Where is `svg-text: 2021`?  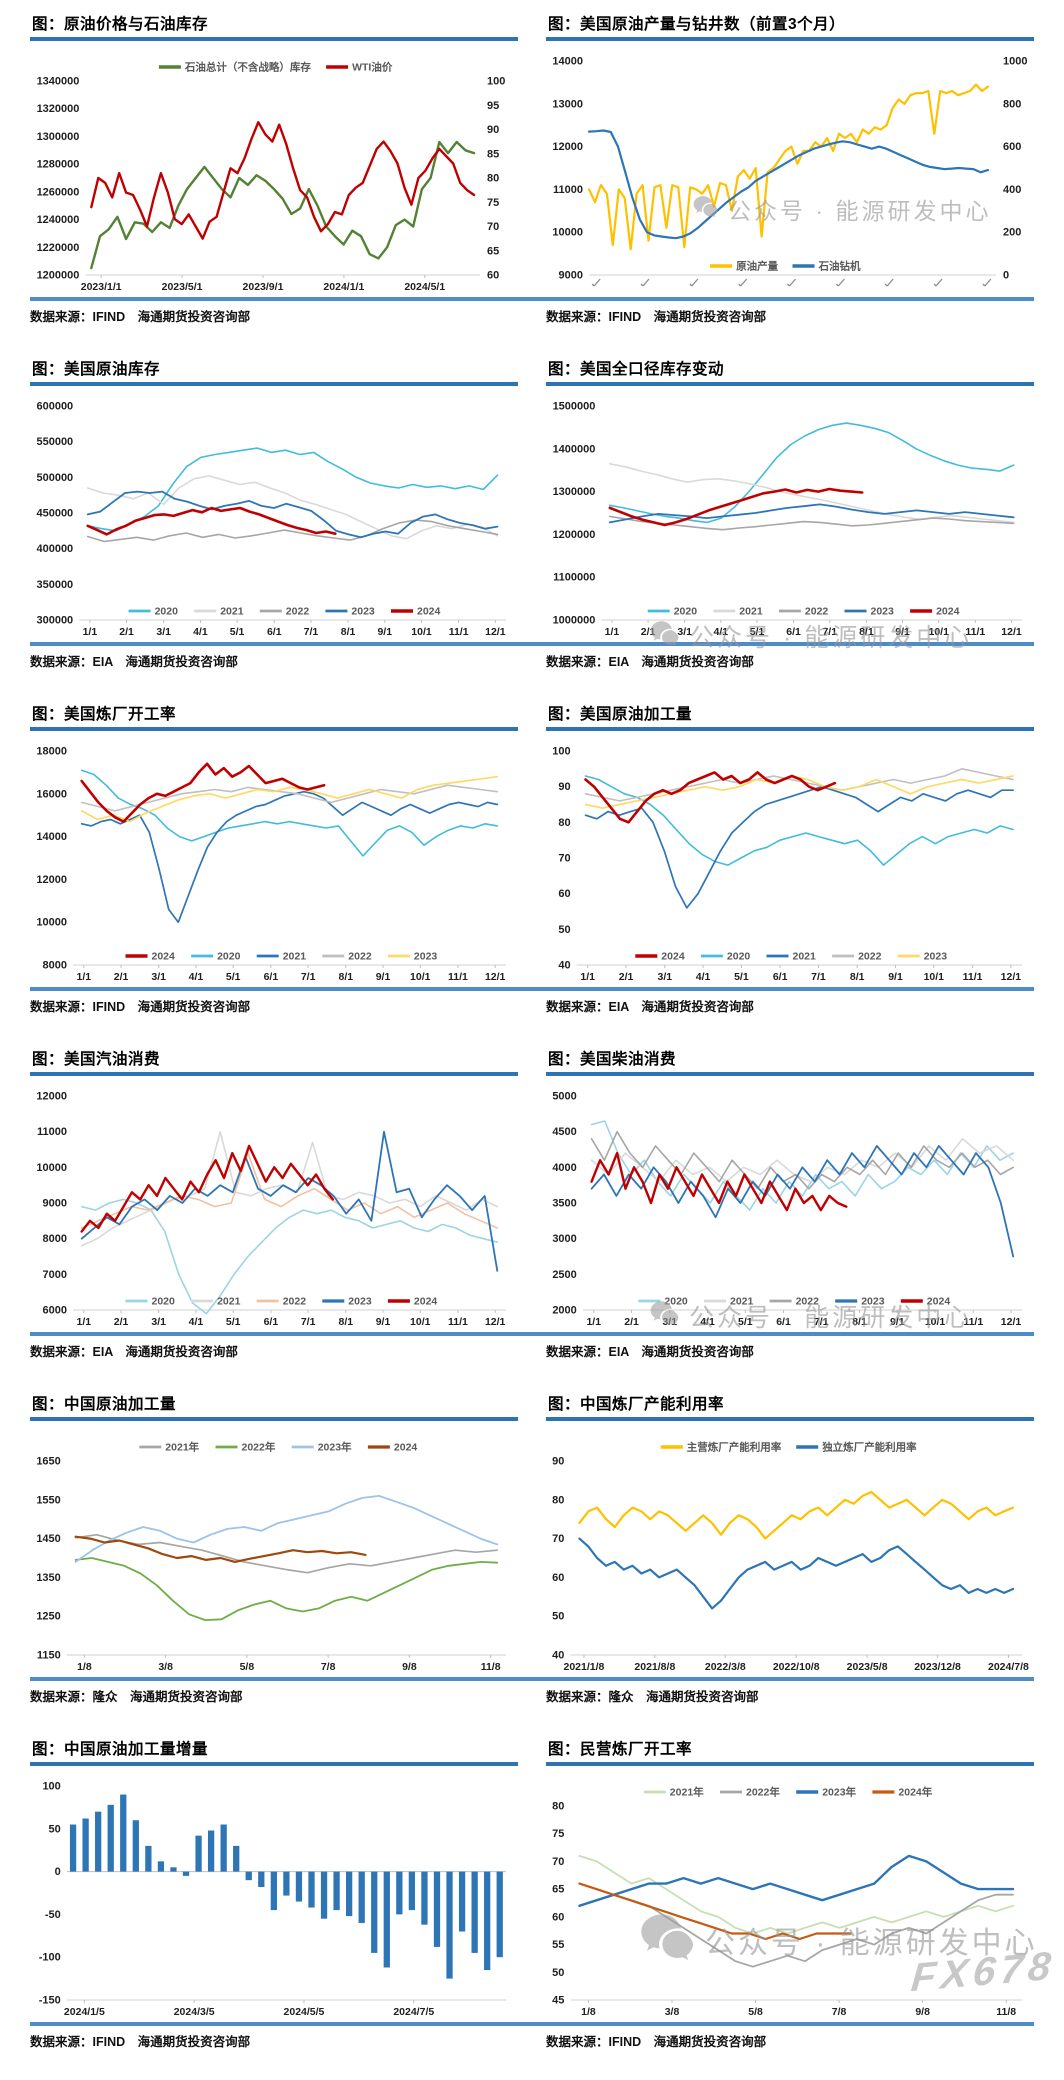
svg-text: 2021 is located at coordinates (229, 1302).